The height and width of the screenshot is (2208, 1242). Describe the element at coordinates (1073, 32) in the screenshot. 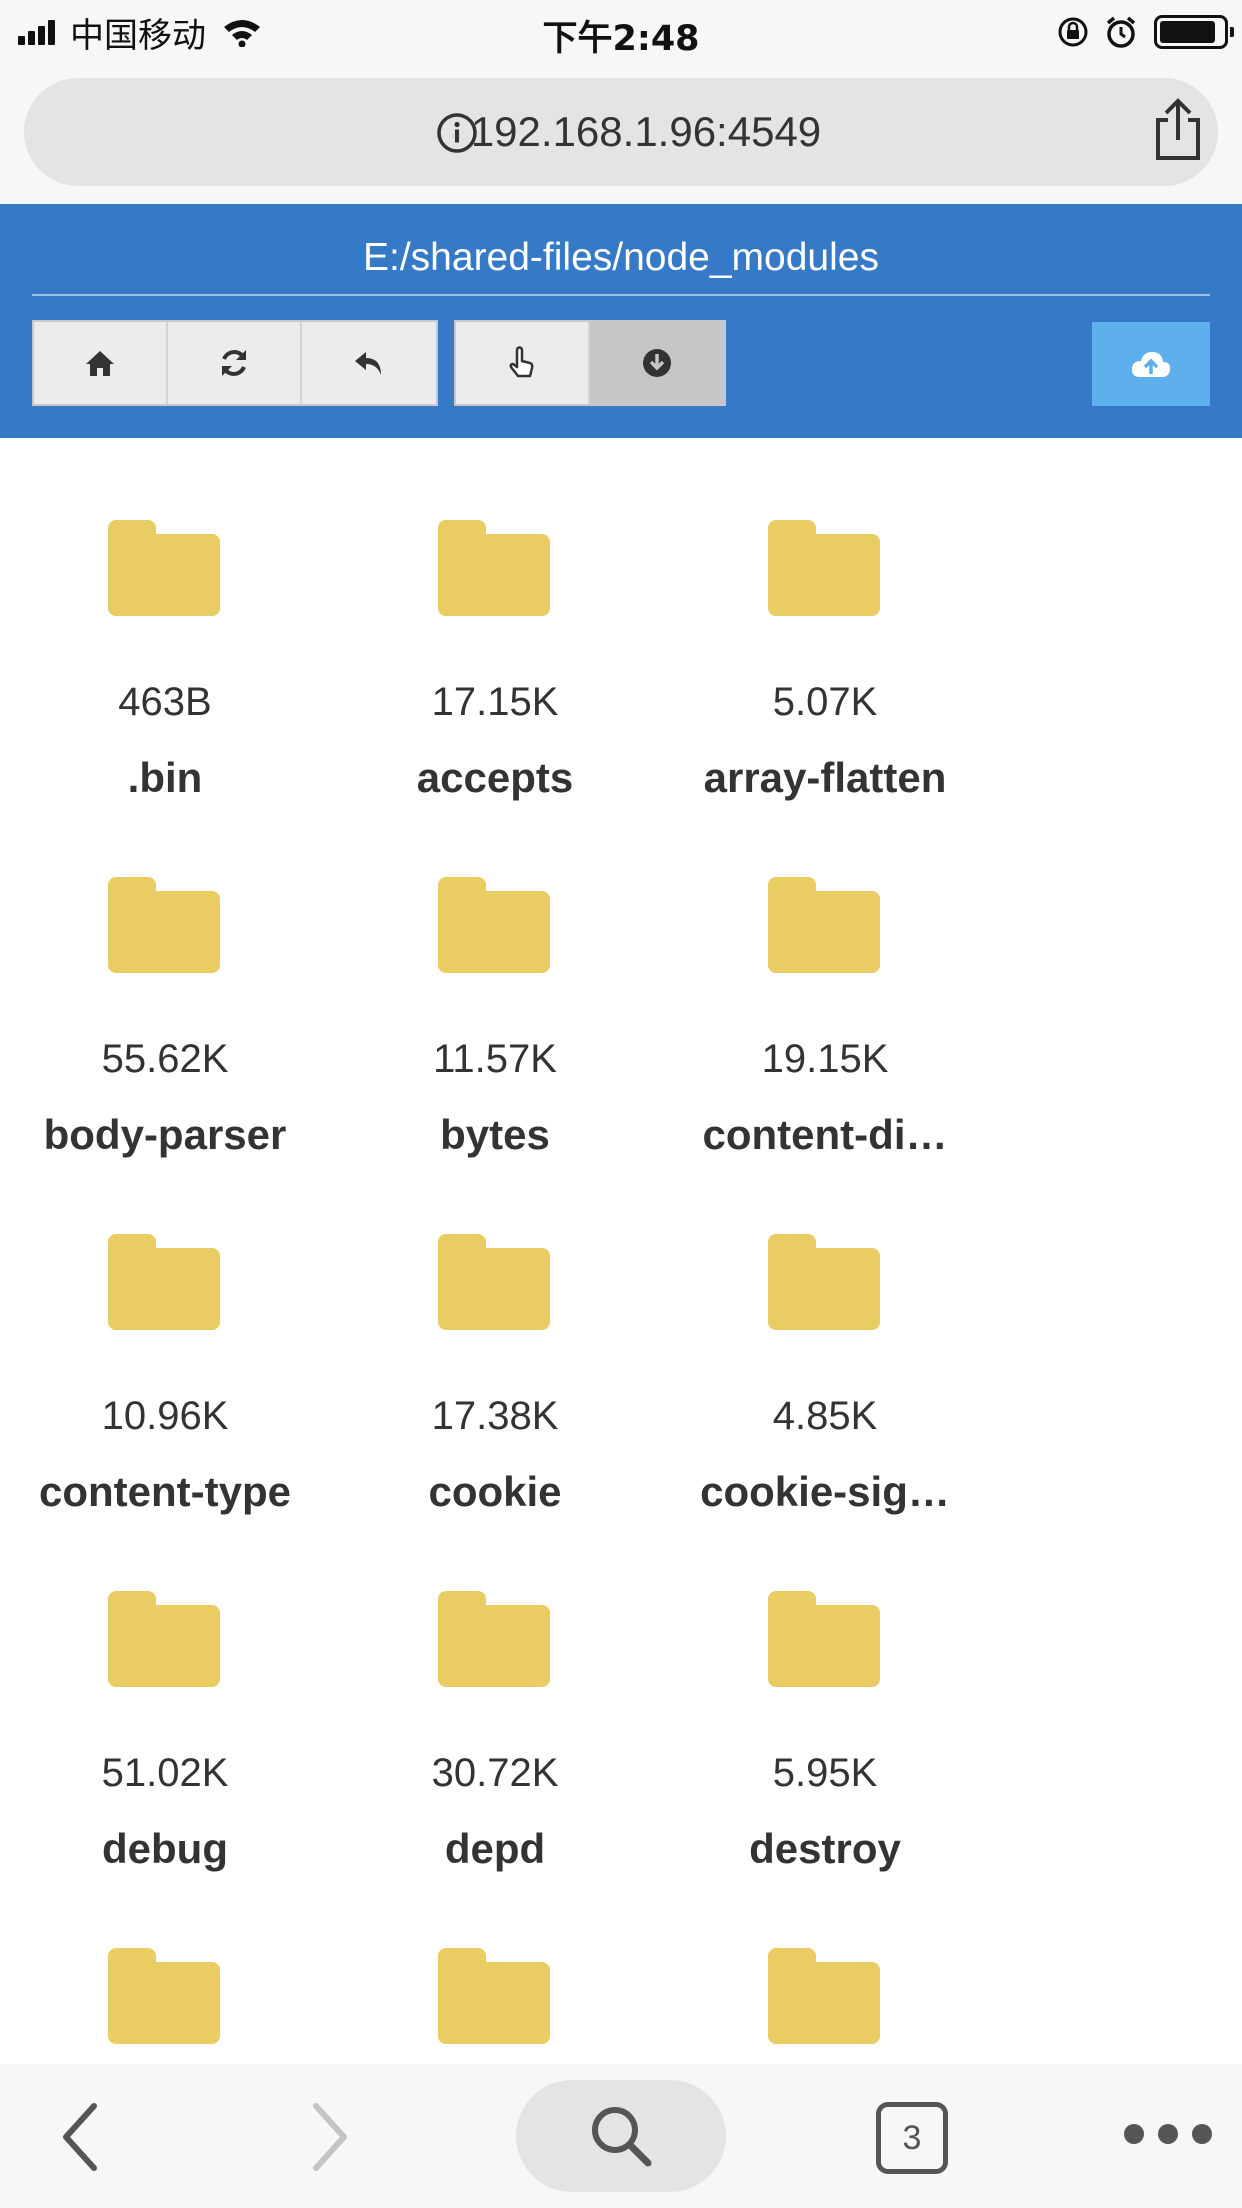

I see `orientation-lock-icon` at that location.